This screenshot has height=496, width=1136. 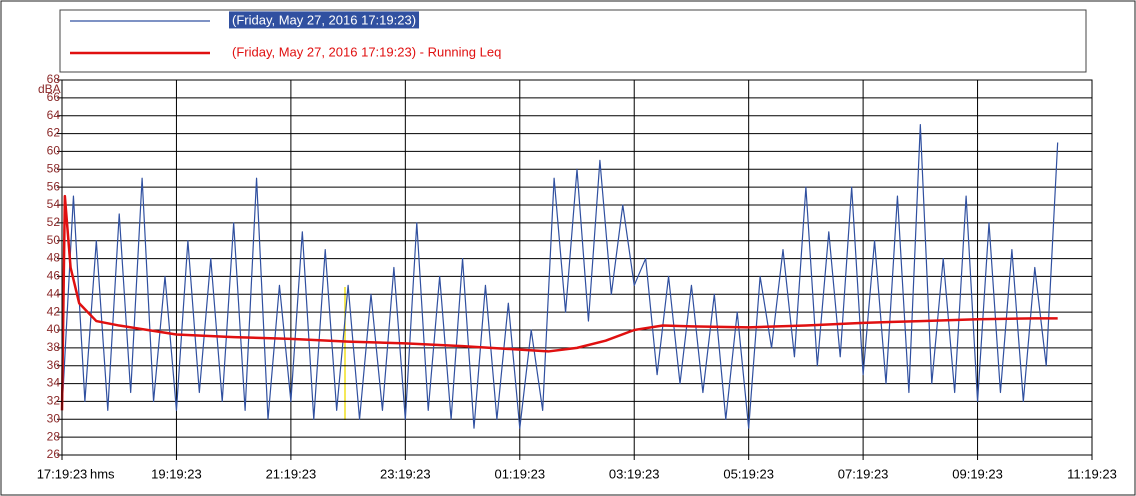 What do you see at coordinates (54, 383) in the screenshot?
I see `y-tick-label: 34` at bounding box center [54, 383].